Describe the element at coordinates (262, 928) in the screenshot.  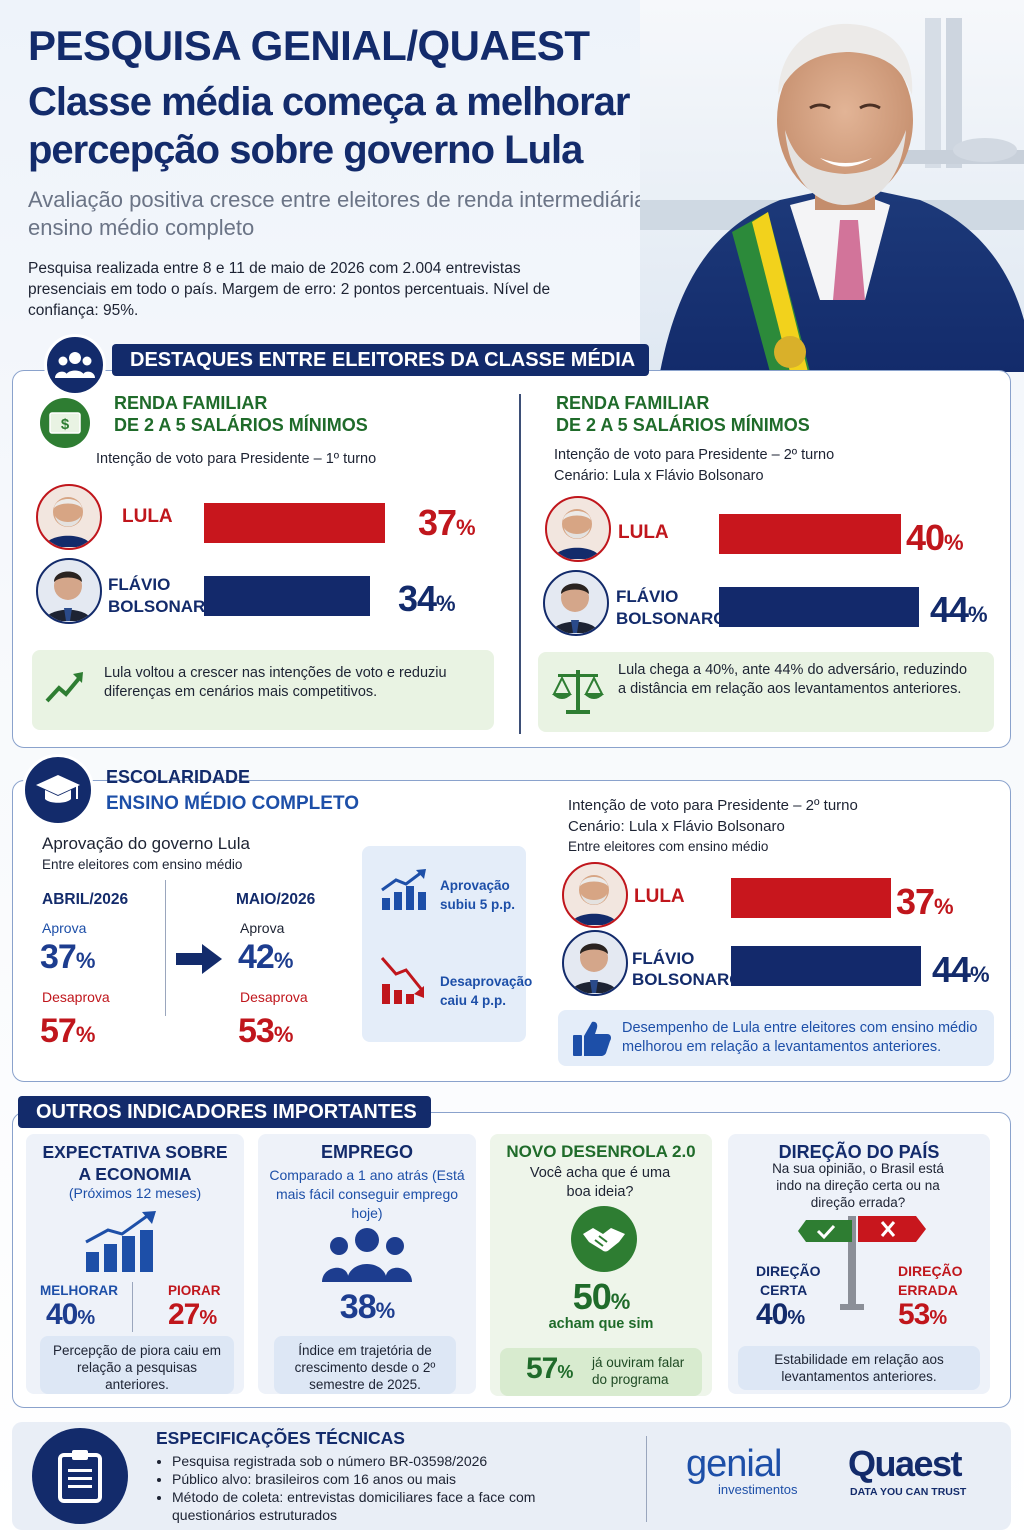
I see `may-approve-label: Aprova` at that location.